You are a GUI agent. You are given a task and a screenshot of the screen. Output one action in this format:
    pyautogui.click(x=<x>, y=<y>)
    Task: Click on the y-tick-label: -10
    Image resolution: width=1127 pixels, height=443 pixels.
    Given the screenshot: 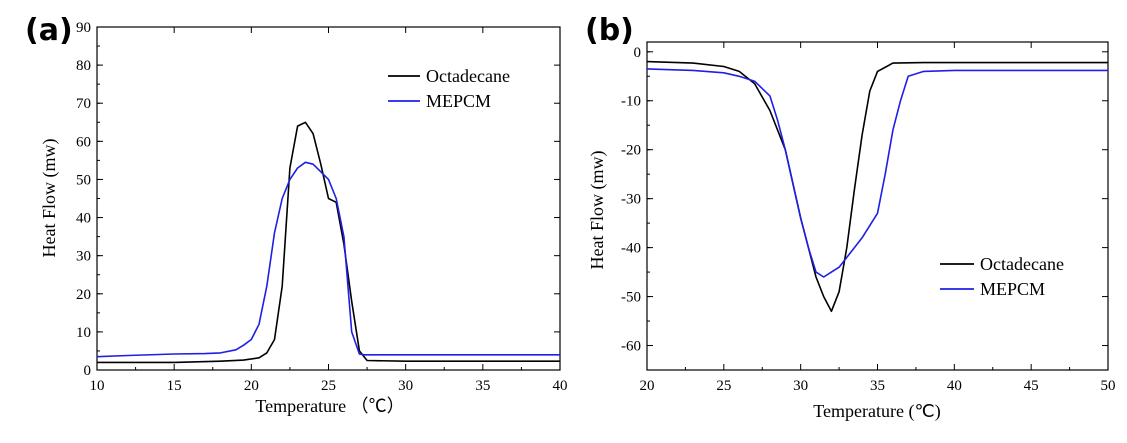 What is the action you would take?
    pyautogui.click(x=631, y=102)
    